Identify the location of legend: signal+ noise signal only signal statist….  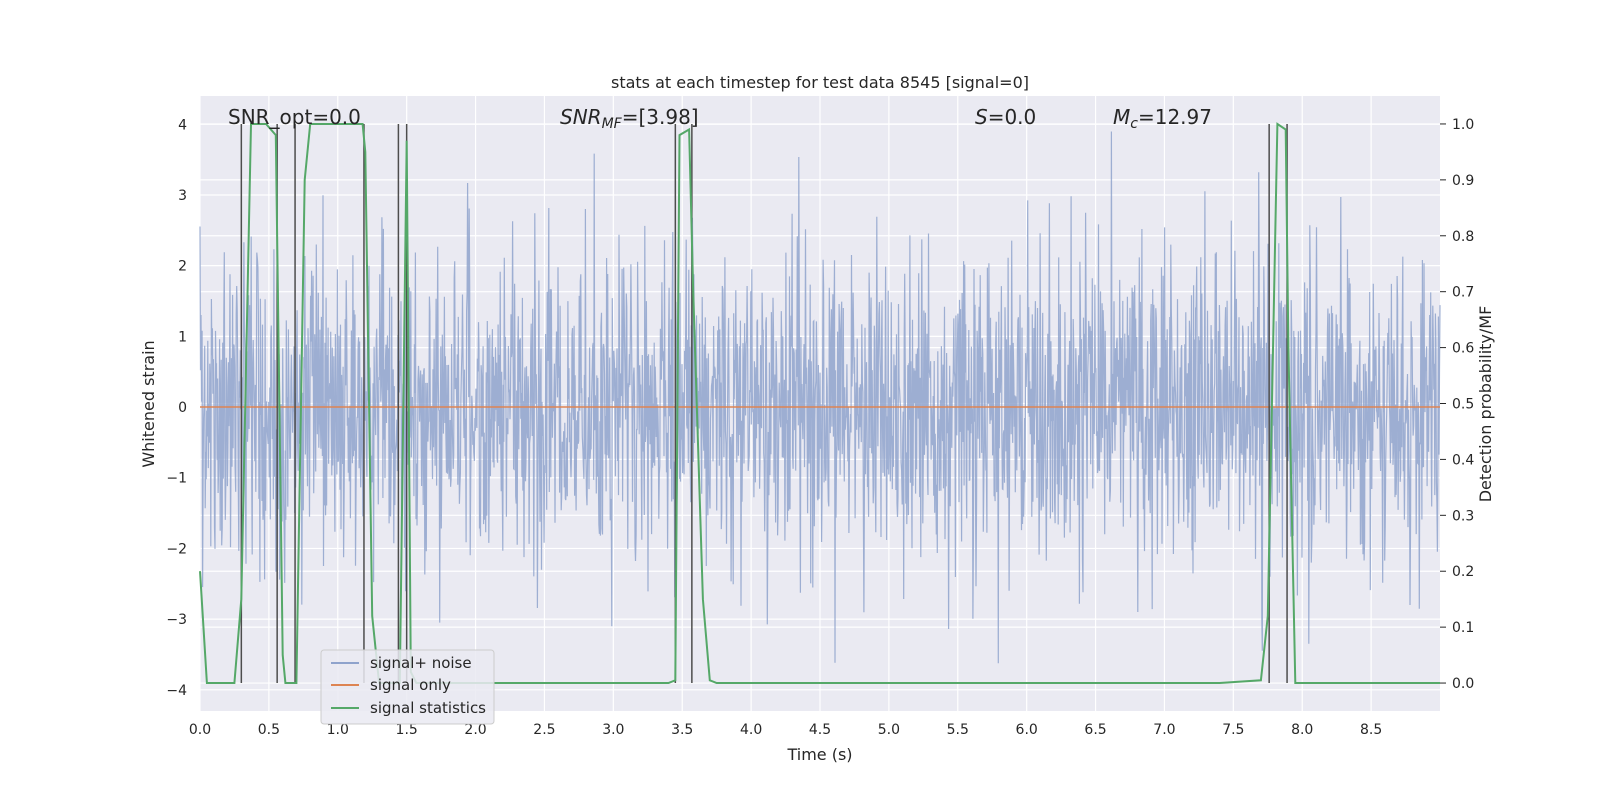
(407, 687).